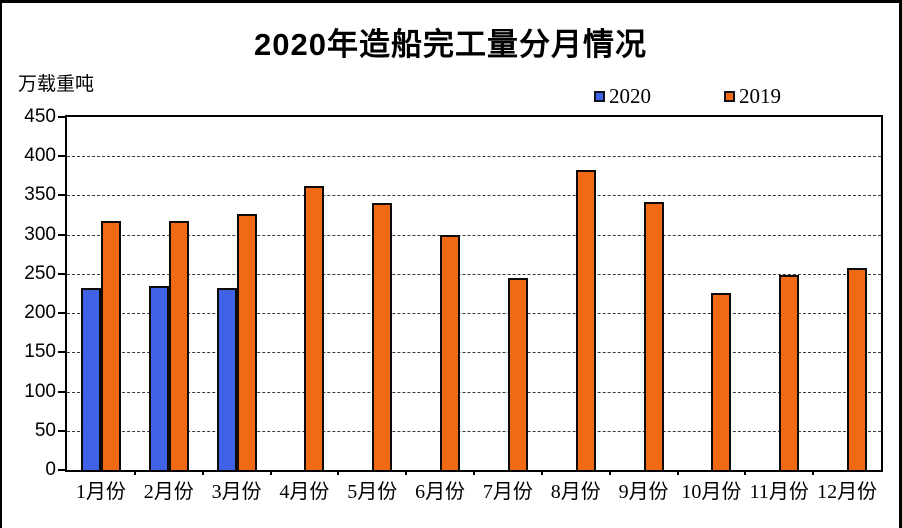 The image size is (902, 528). What do you see at coordinates (507, 492) in the screenshot?
I see `x-axis-label-7月份: 7月份` at bounding box center [507, 492].